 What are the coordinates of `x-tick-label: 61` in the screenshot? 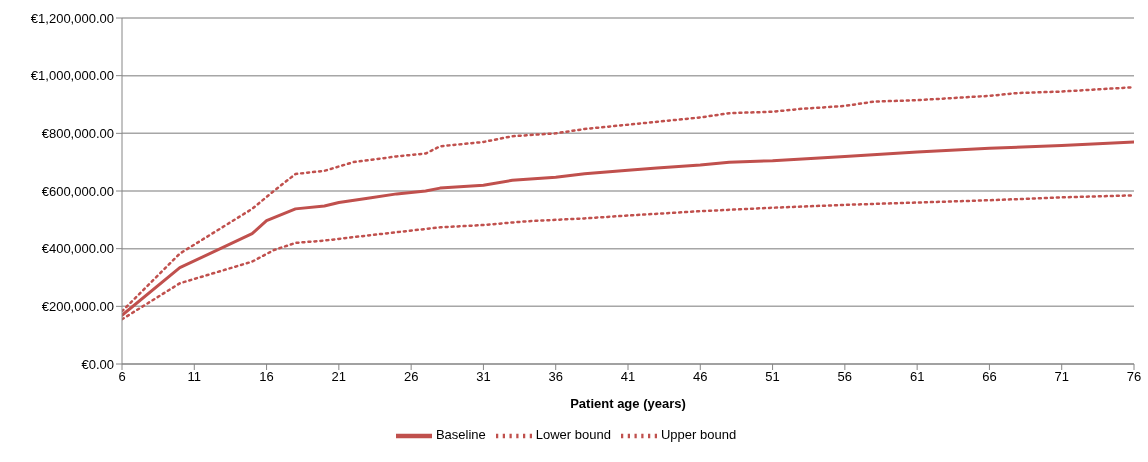 It's located at (917, 377).